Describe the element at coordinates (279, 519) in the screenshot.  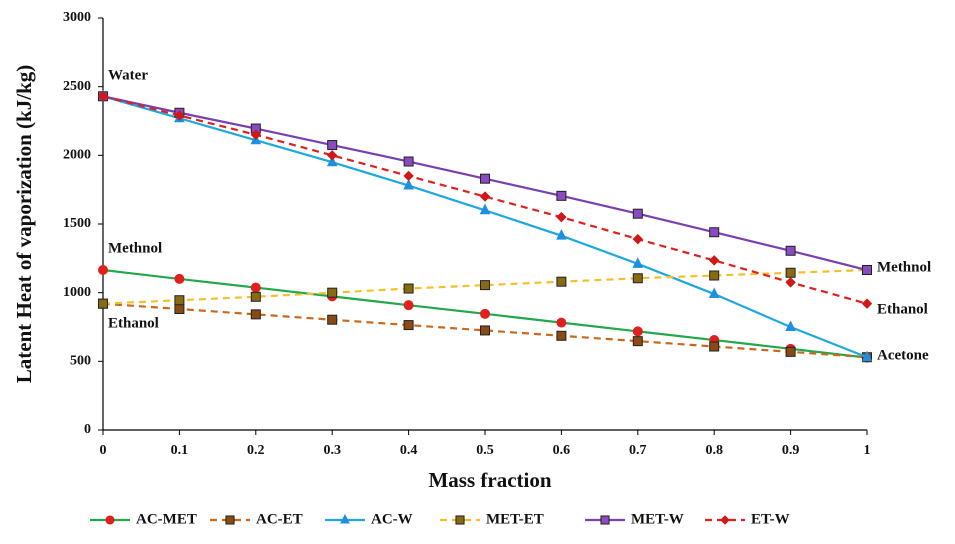
I see `legend-label: AC-ET` at that location.